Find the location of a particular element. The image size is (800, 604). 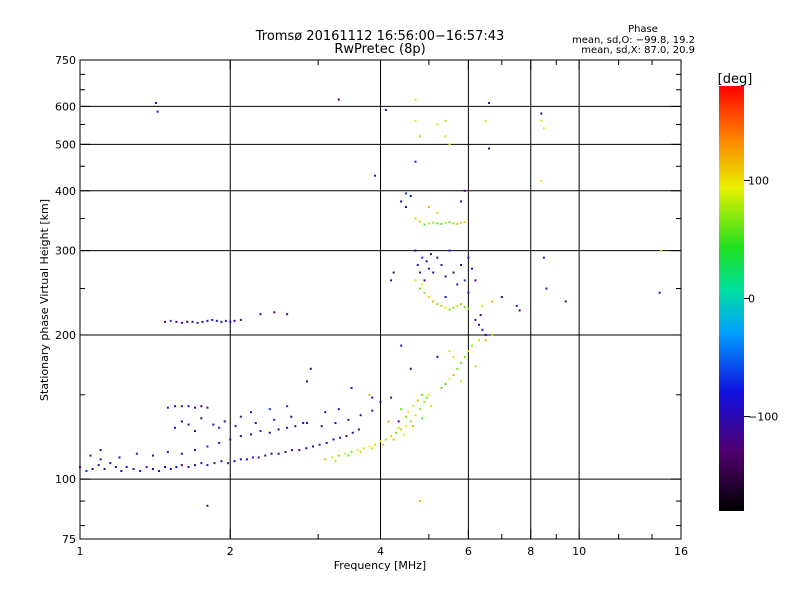

colorbar: [deg] 100 0 −100 is located at coordinates (748, 291).